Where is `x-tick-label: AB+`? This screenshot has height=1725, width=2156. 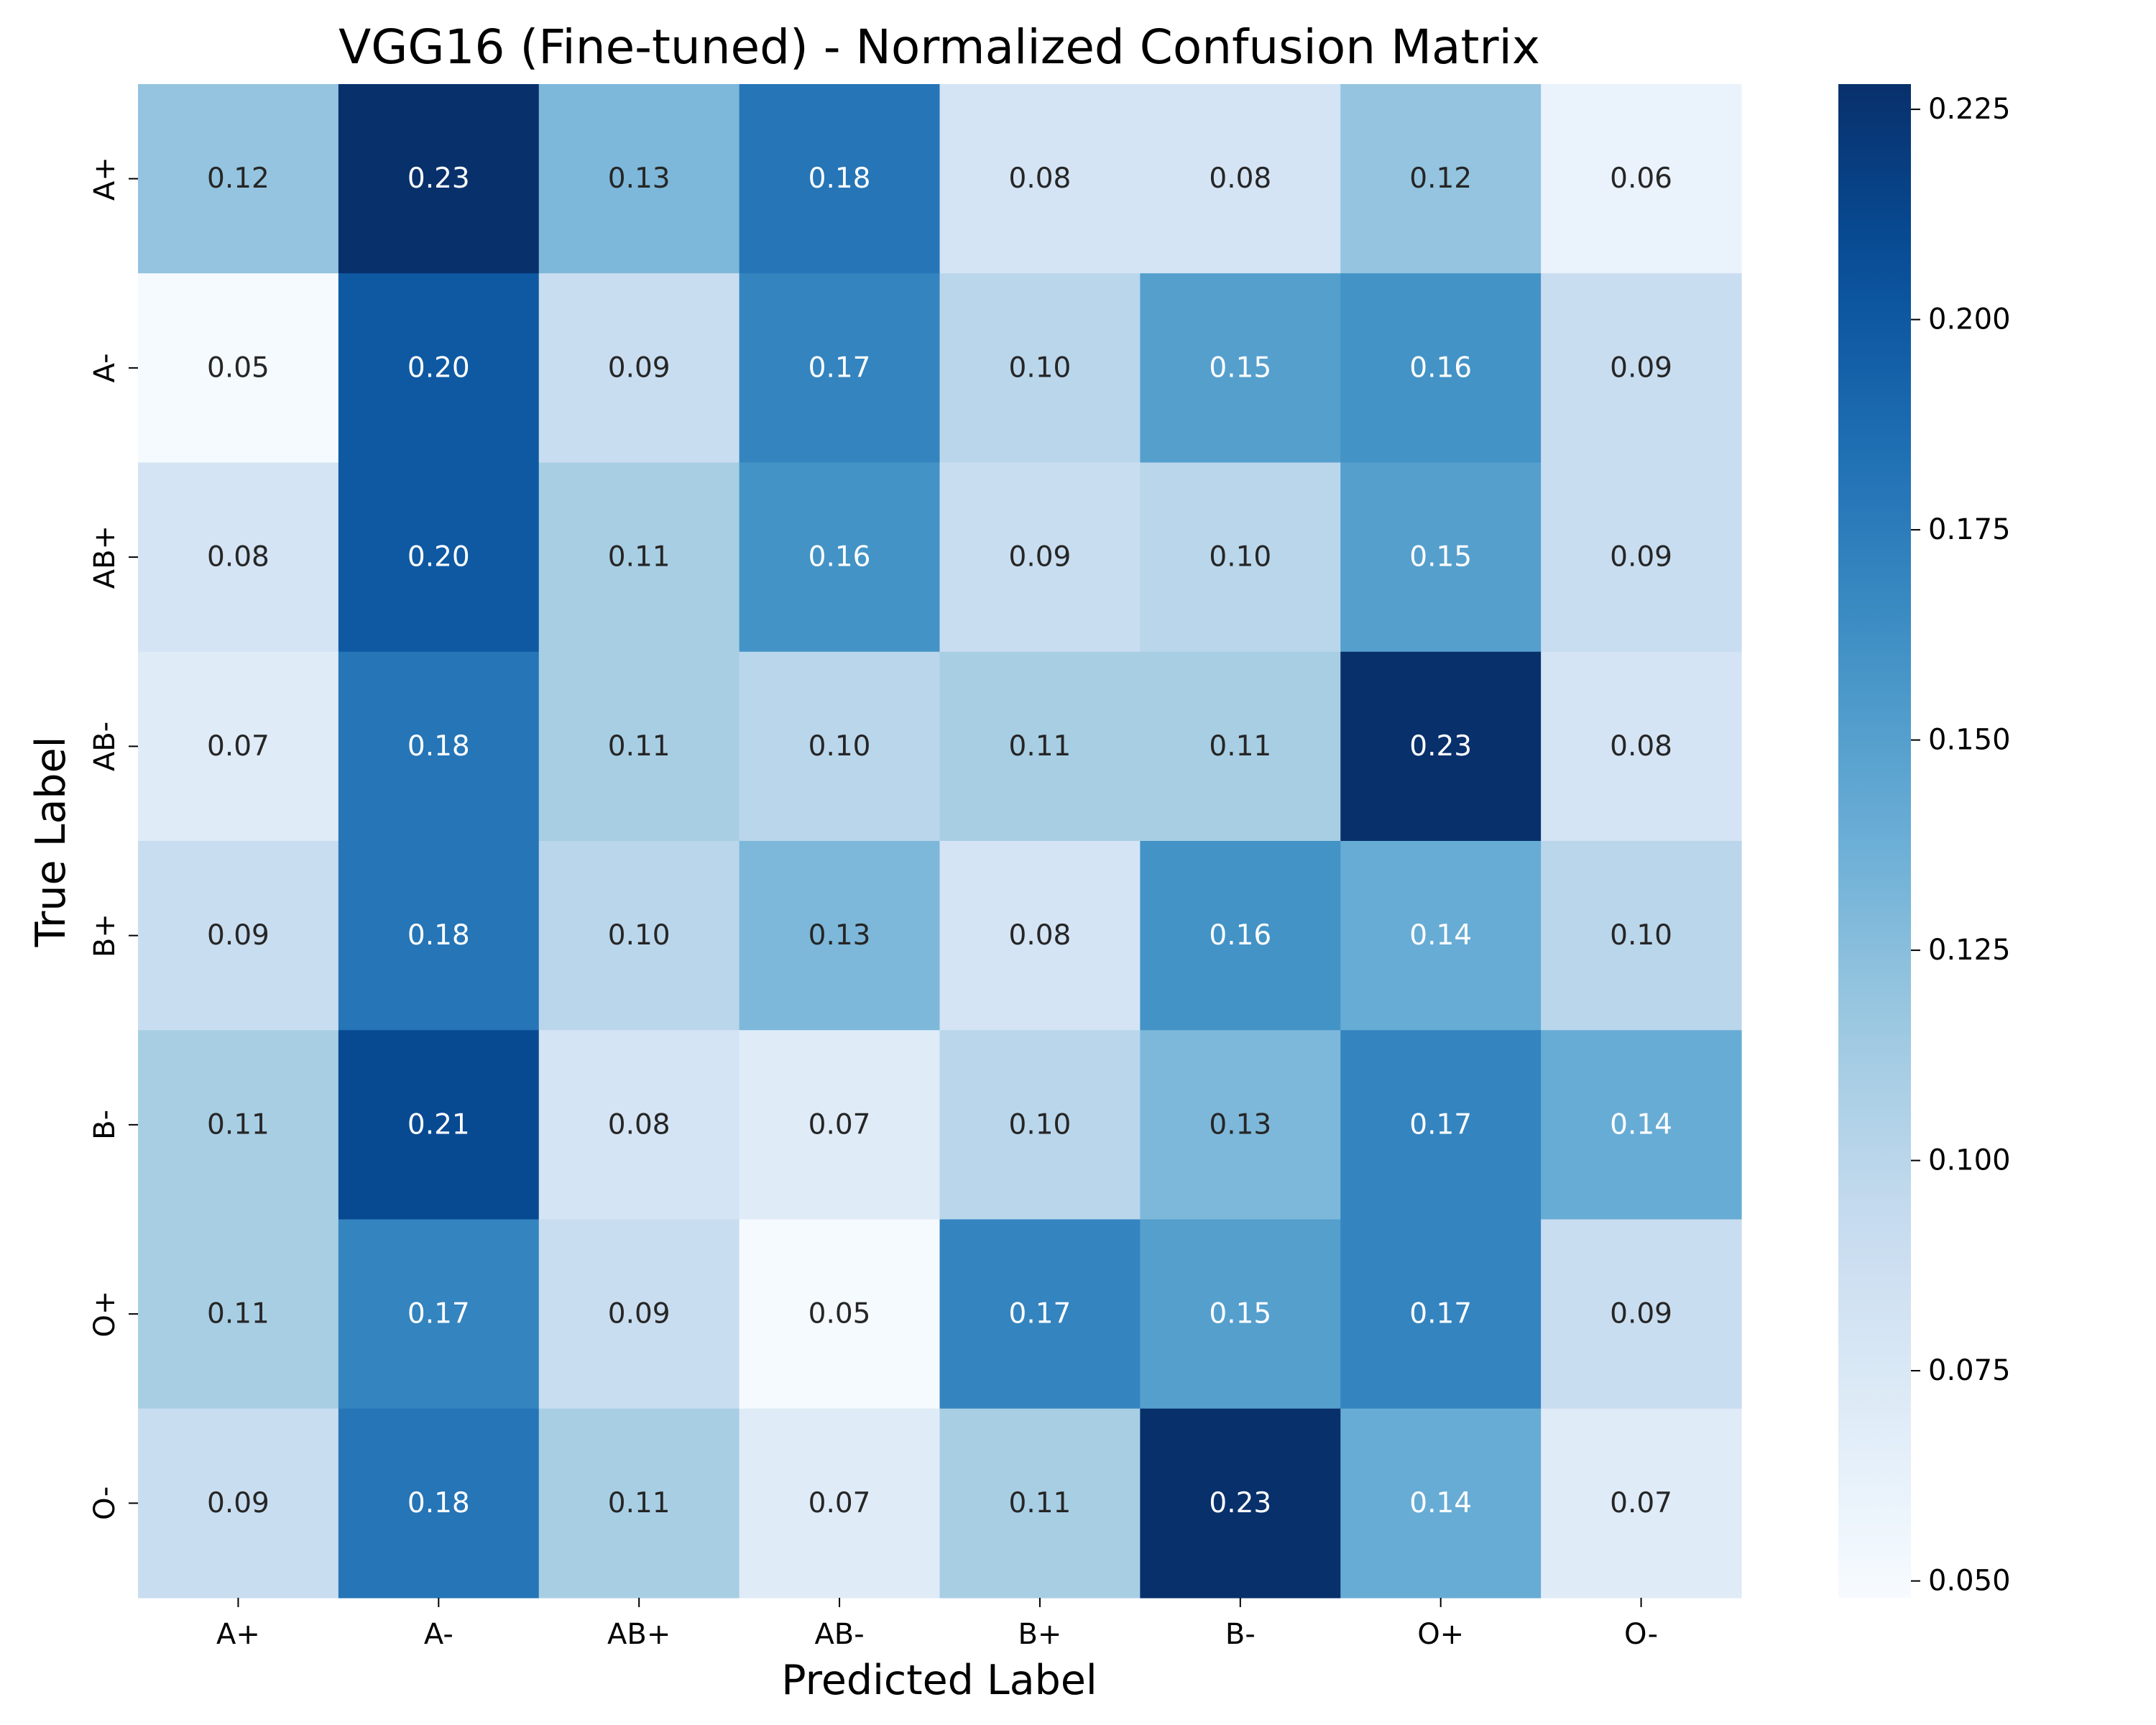 x-tick-label: AB+ is located at coordinates (639, 1634).